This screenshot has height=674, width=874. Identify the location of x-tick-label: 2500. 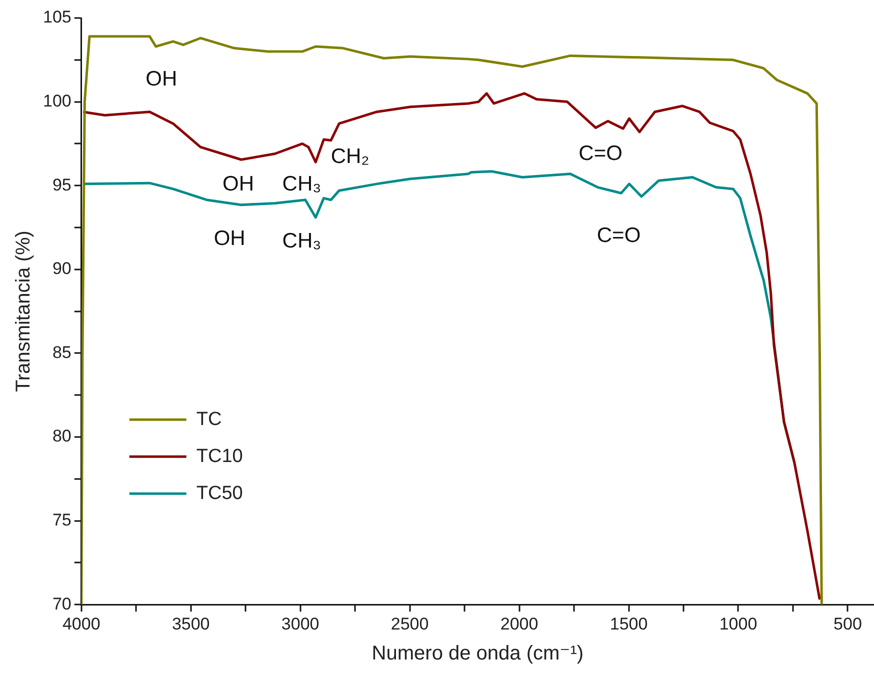
(409, 624).